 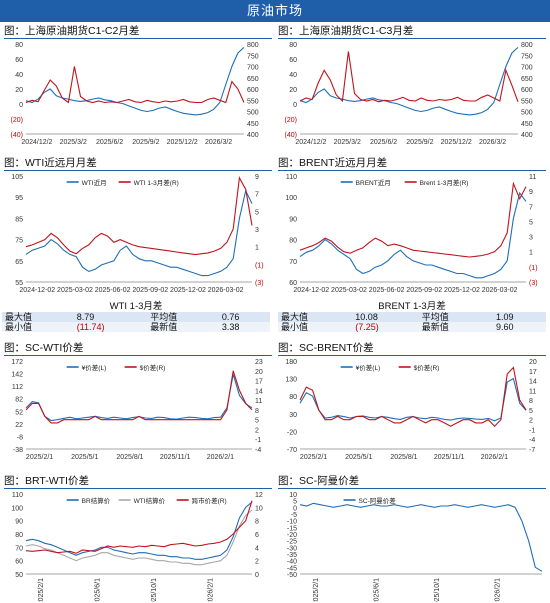 What do you see at coordinates (527, 135) in the screenshot?
I see `y-right-tick-label: 400` at bounding box center [527, 135].